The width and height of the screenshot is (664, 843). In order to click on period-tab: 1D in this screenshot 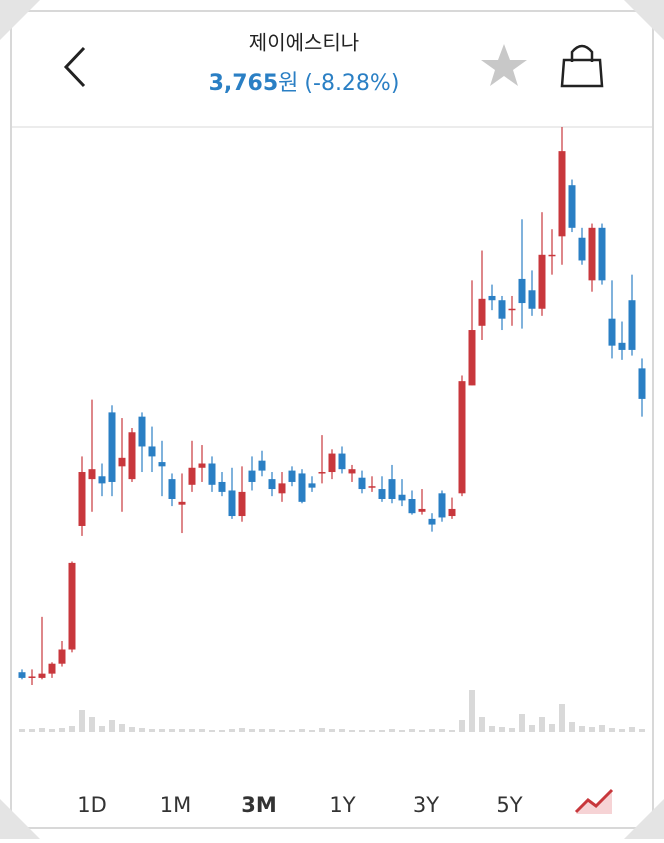, I will do `click(92, 805)`.